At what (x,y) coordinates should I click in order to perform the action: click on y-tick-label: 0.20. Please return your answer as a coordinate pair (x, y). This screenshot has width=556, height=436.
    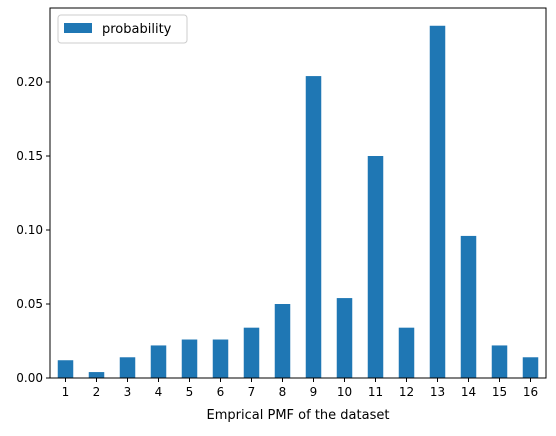
    Looking at the image, I should click on (29, 82).